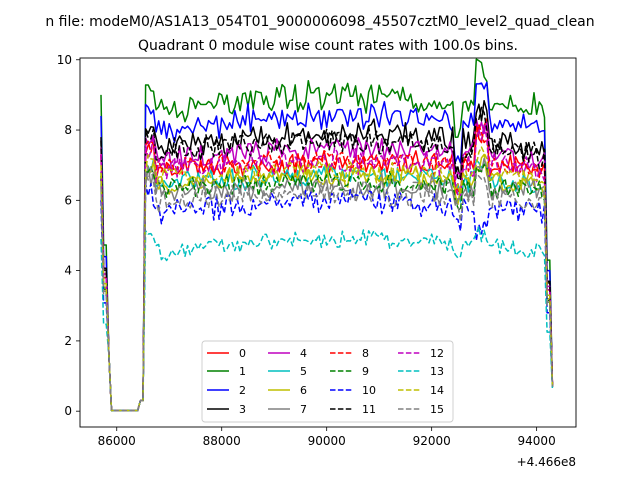 Image resolution: width=640 pixels, height=480 pixels. Describe the element at coordinates (369, 390) in the screenshot. I see `legend-label-10: 10` at that location.